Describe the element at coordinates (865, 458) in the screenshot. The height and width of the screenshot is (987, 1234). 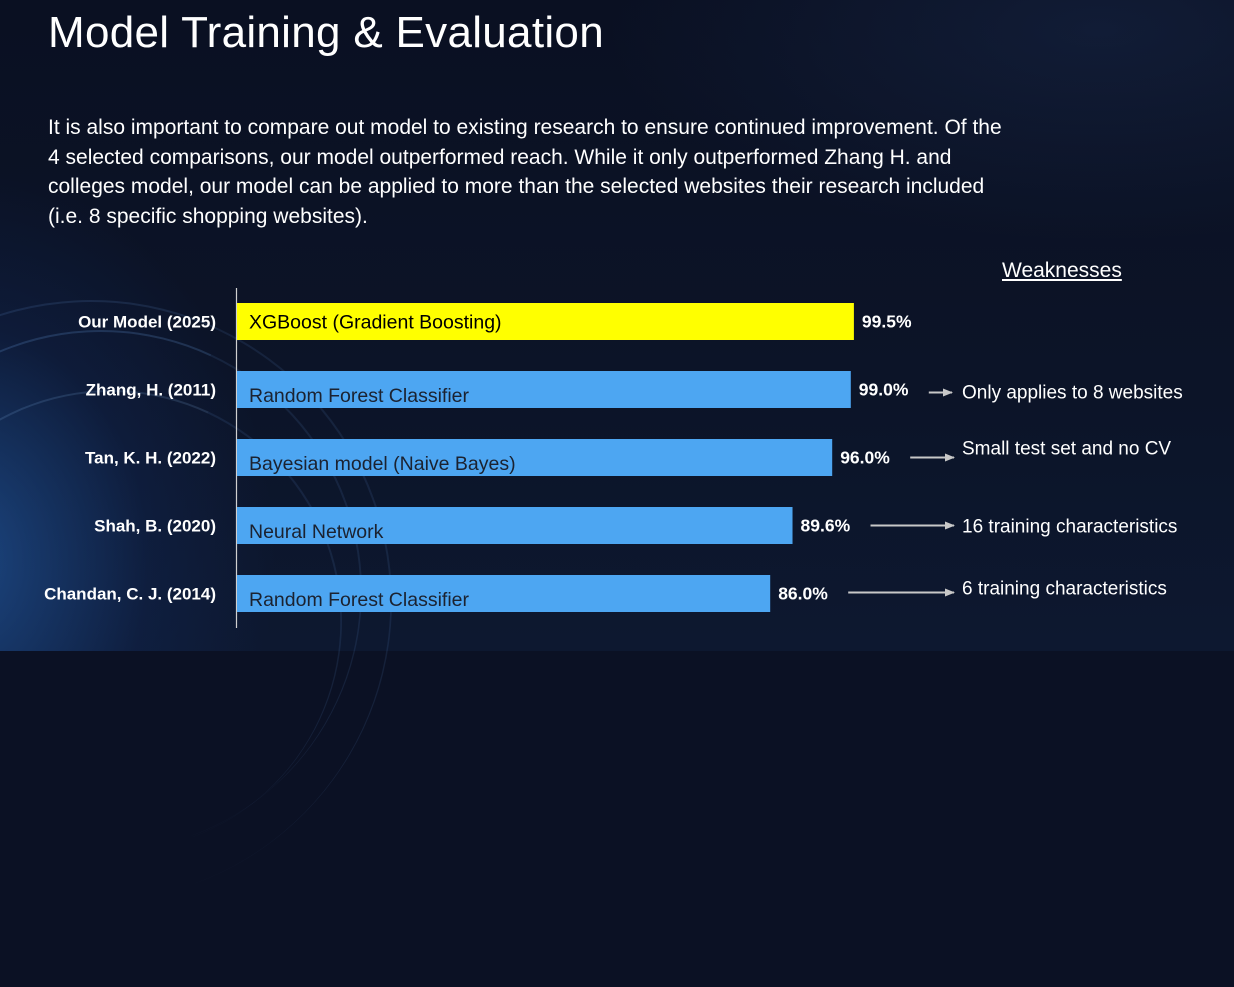
I see `value-label: 96.0%` at that location.